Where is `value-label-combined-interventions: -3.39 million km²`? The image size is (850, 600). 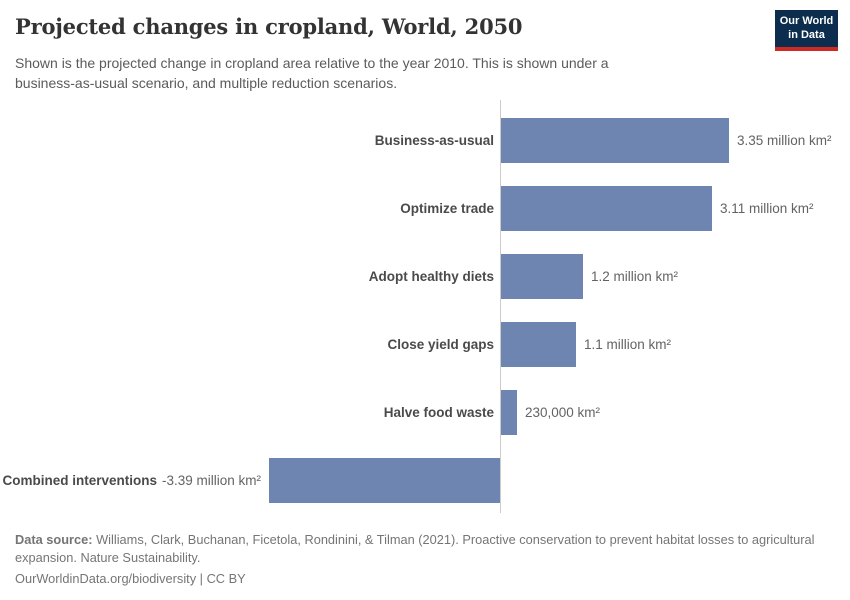 value-label-combined-interventions: -3.39 million km² is located at coordinates (211, 480).